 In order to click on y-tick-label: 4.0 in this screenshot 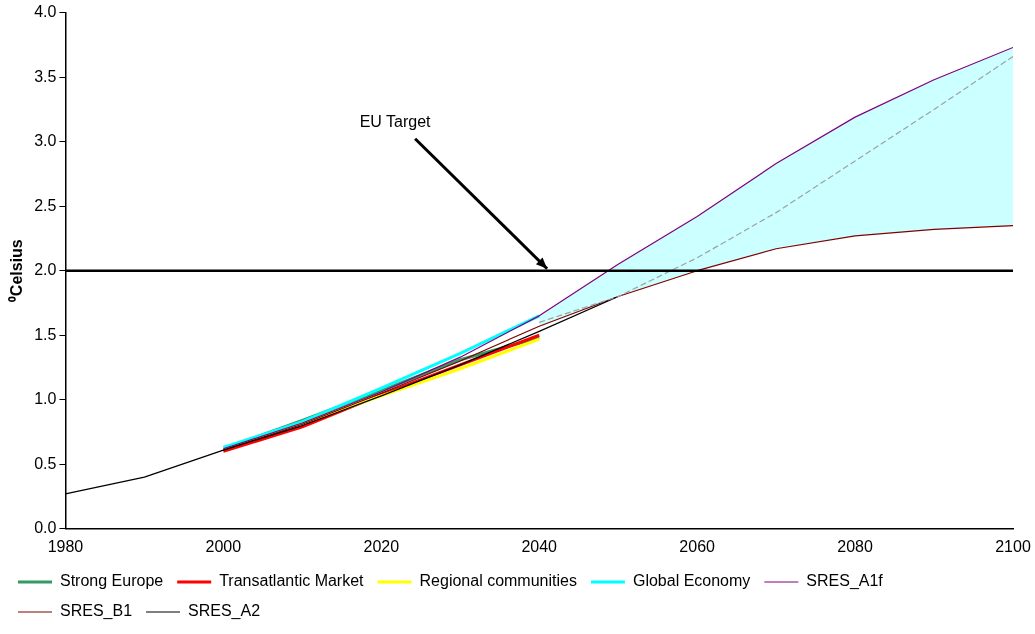, I will do `click(45, 12)`.